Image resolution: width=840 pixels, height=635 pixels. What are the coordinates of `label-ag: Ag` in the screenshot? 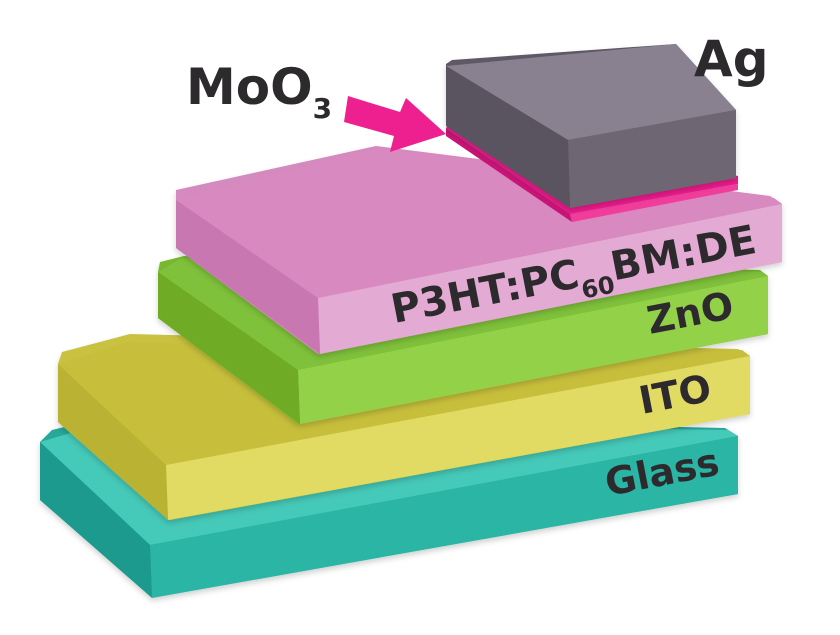 It's located at (731, 59).